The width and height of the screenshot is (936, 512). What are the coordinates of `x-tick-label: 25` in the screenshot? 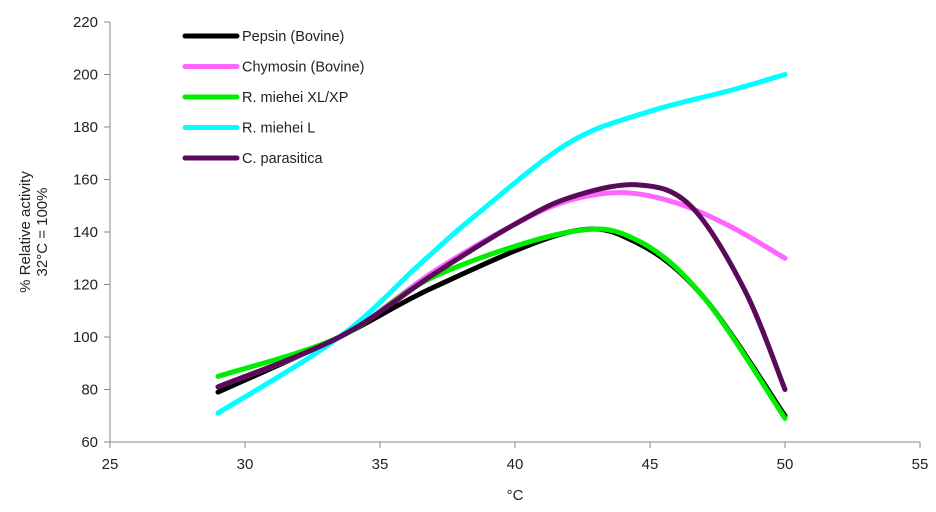 It's located at (110, 464).